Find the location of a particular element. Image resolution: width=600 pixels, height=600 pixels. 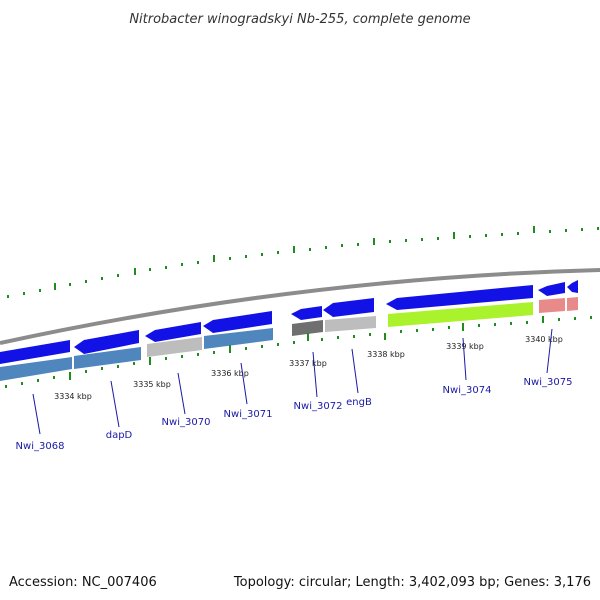

gene-label-nwi-3071: Nwi_3071 is located at coordinates (248, 414).